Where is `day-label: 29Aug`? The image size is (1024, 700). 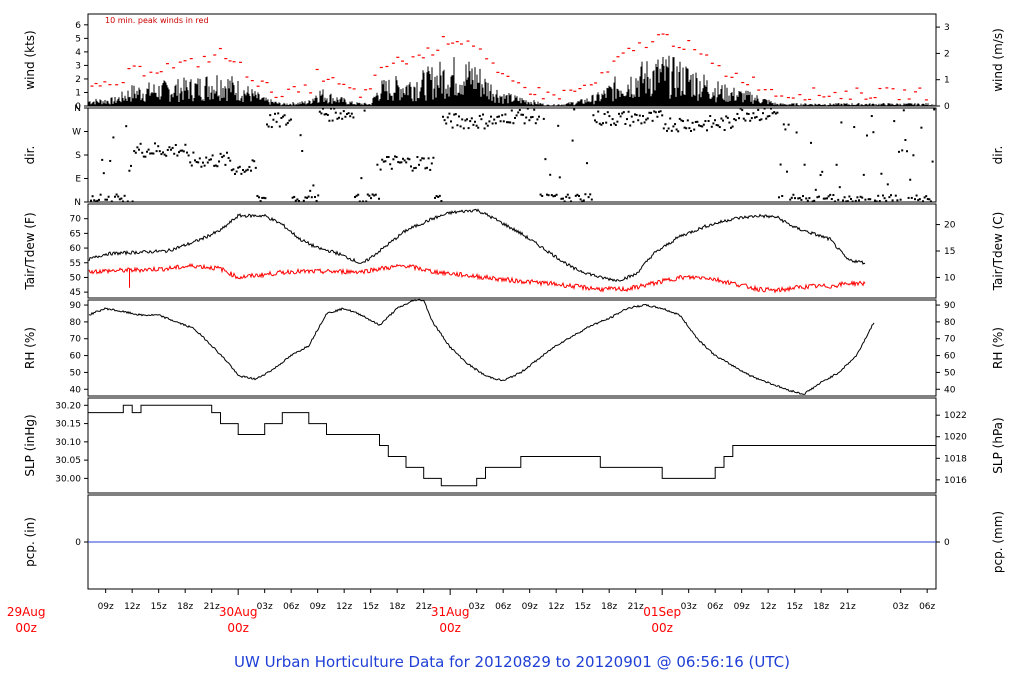 day-label: 29Aug is located at coordinates (26, 612).